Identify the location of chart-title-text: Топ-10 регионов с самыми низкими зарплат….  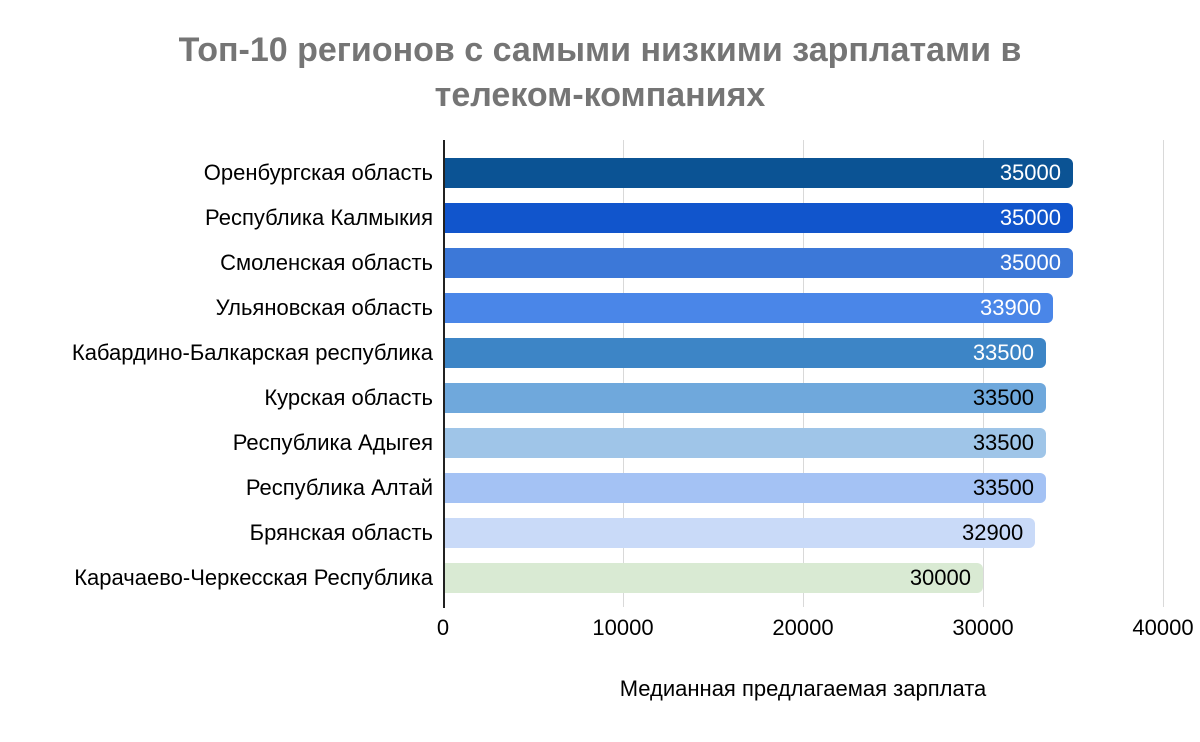
(600, 73).